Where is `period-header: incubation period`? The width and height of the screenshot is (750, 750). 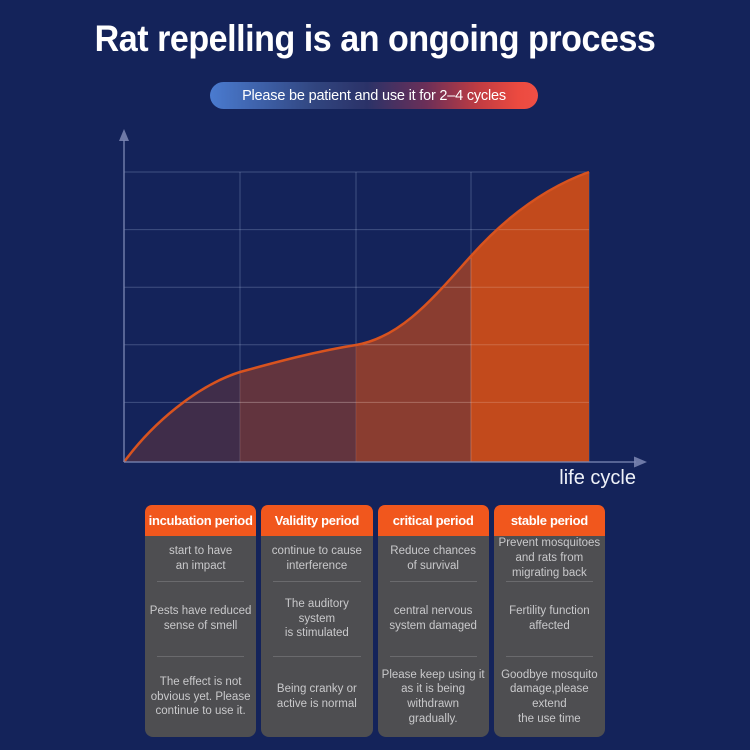
period-header: incubation period is located at coordinates (201, 520).